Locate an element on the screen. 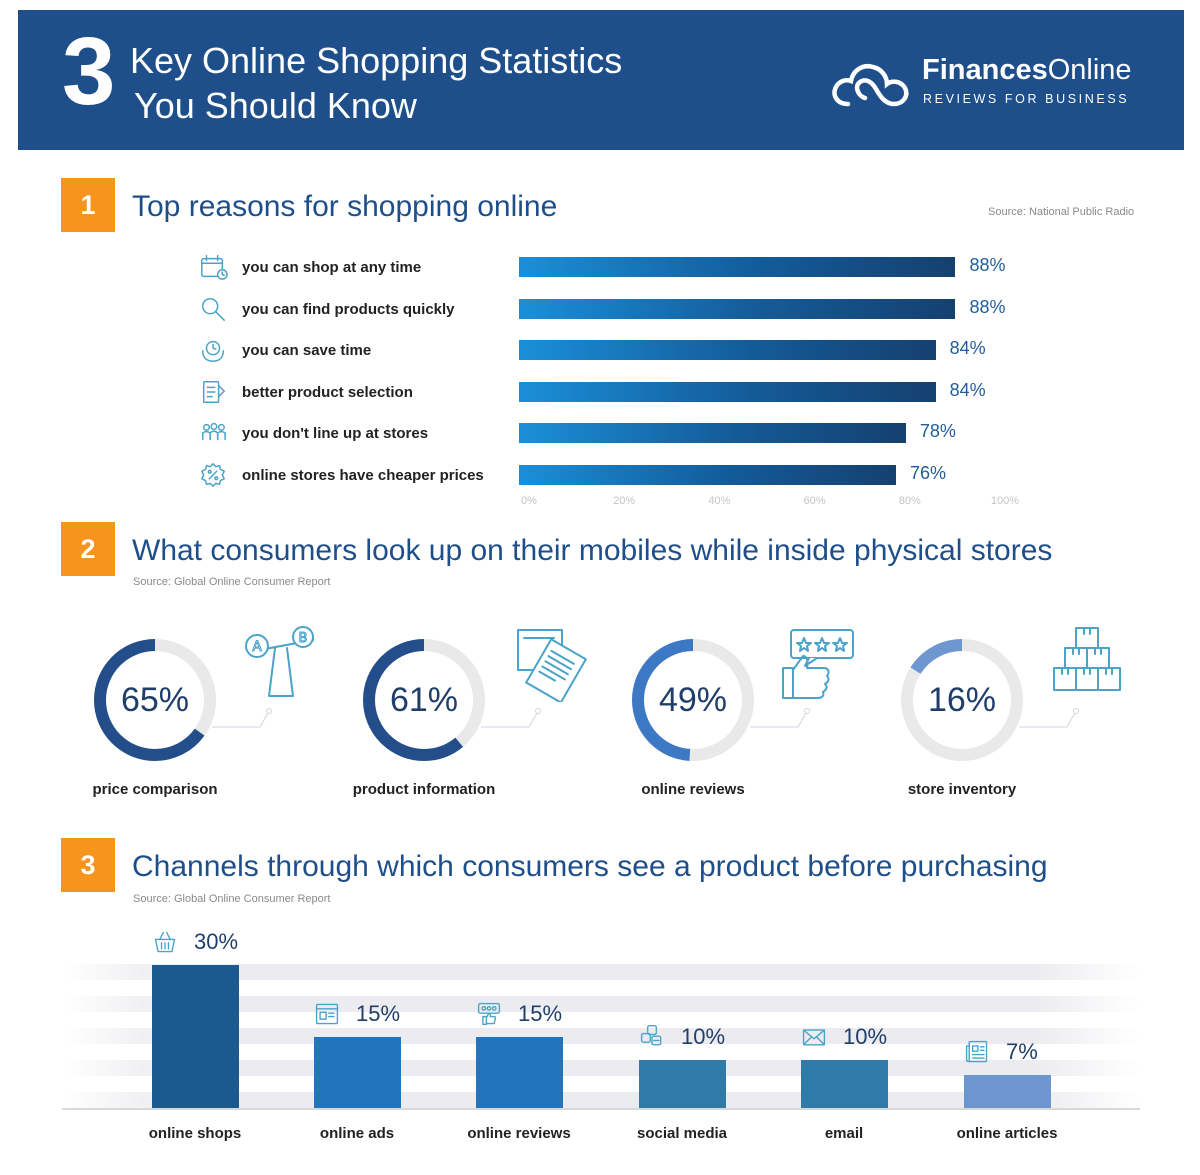 The height and width of the screenshot is (1175, 1200). channel-value: 30% is located at coordinates (216, 941).